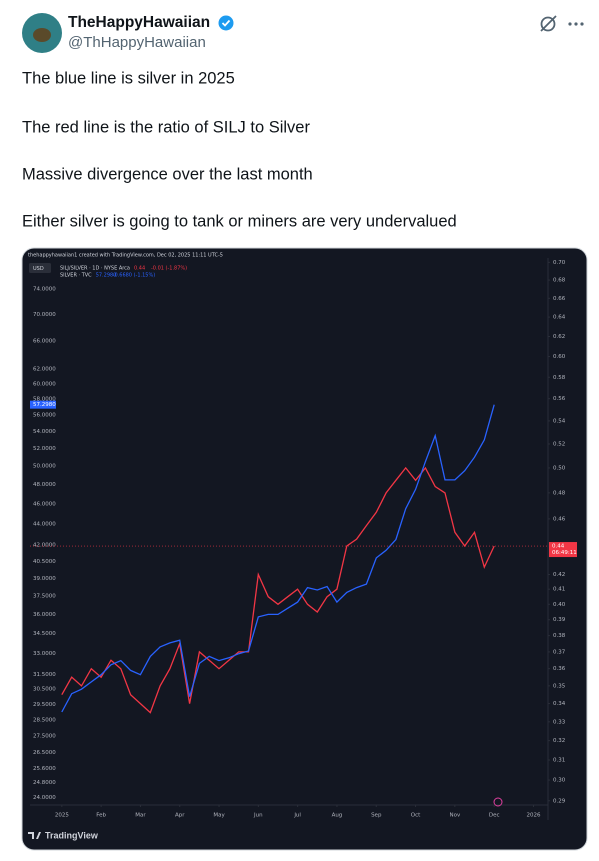 The height and width of the screenshot is (861, 599). I want to click on more-icon, so click(576, 24).